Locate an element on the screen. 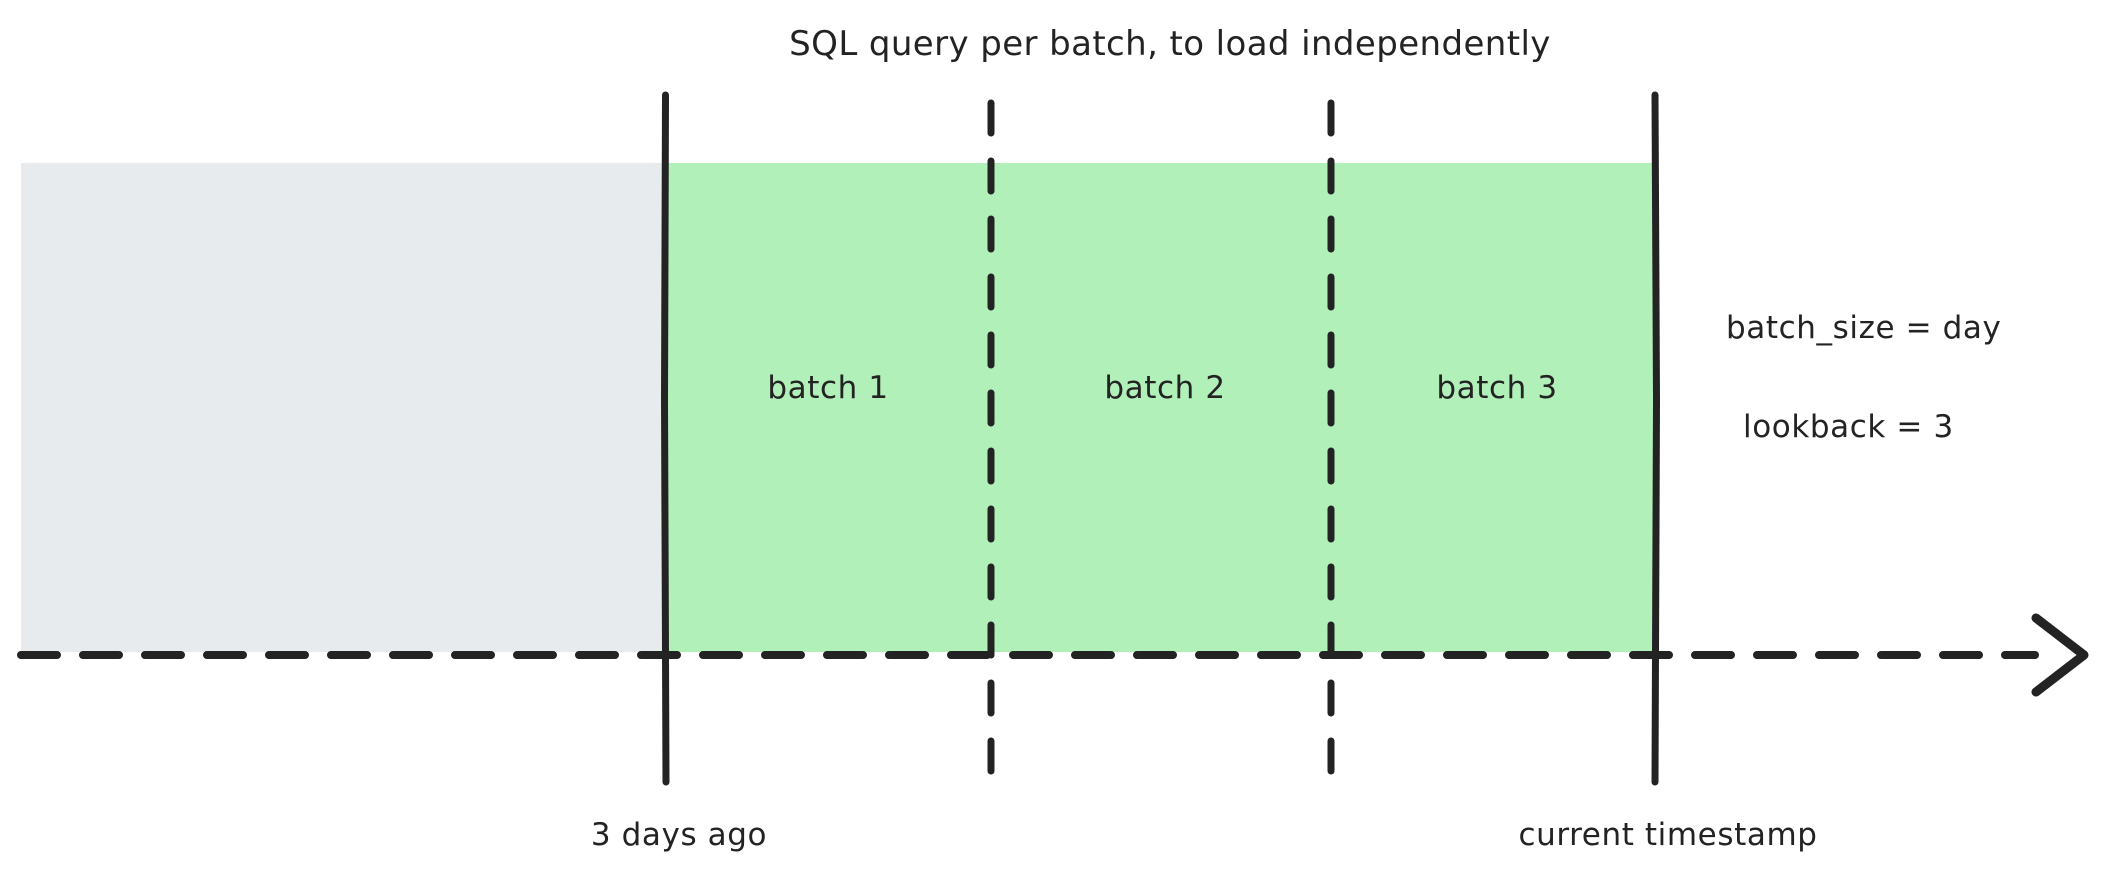 The image size is (2111, 877). parameter-batch-size: batch_size = day is located at coordinates (1863, 328).